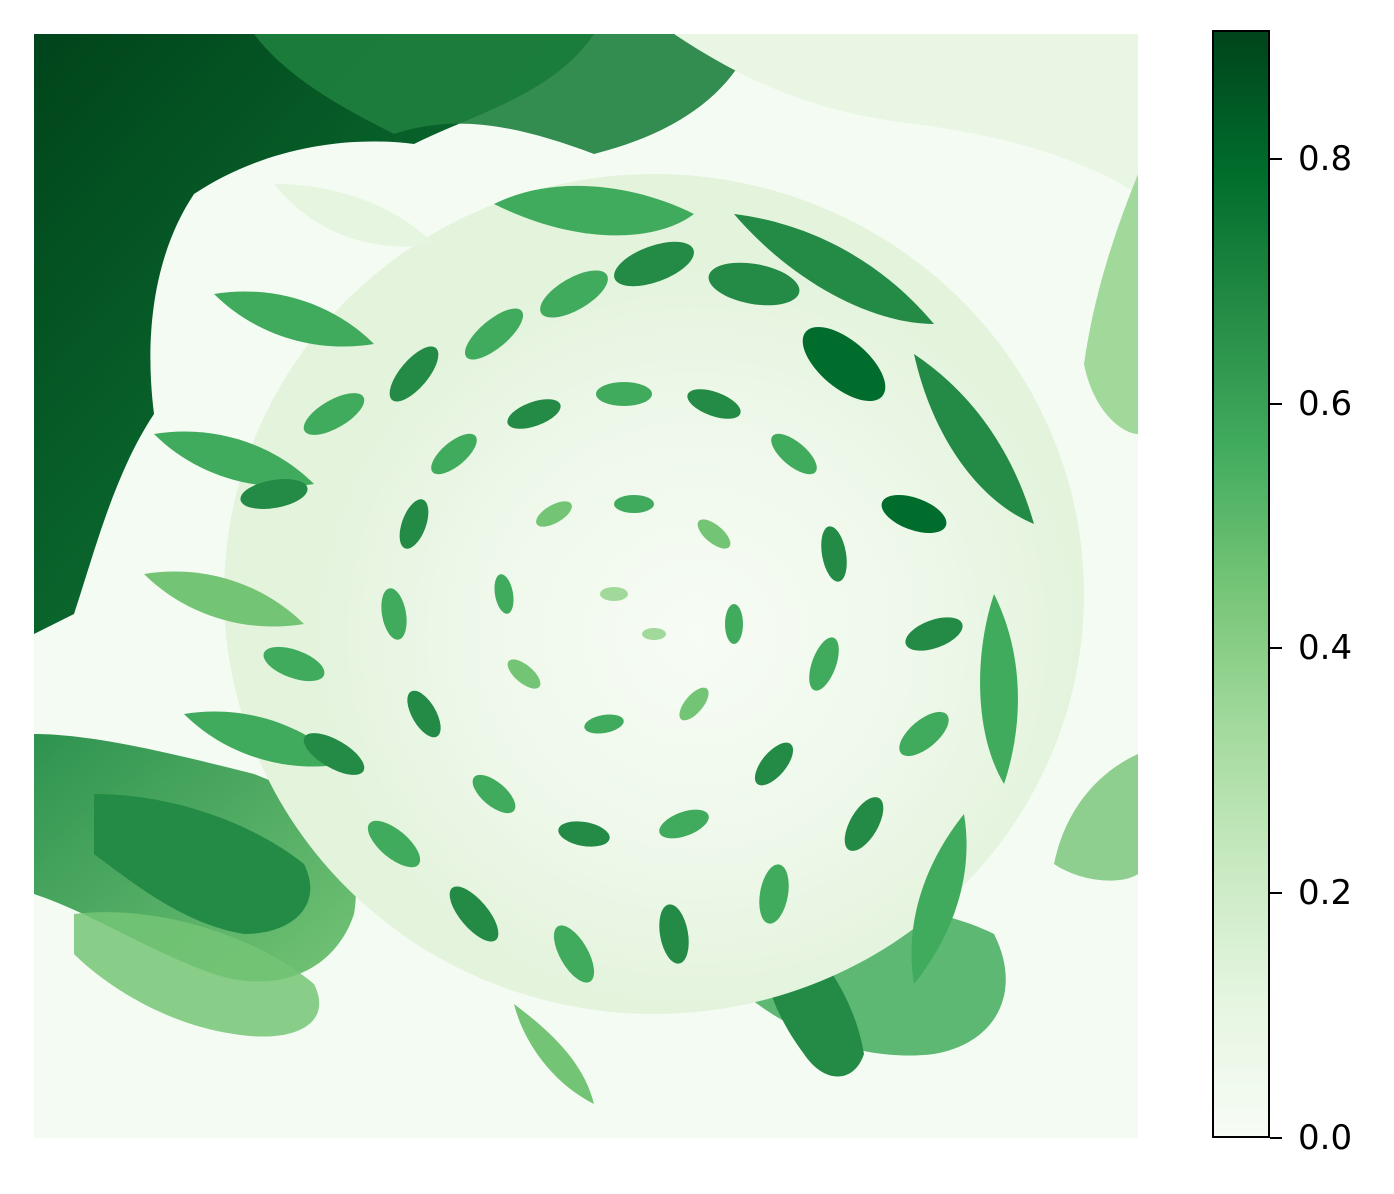 The image size is (1394, 1194). What do you see at coordinates (906, 114) in the screenshot?
I see `foliage-top-right-light` at bounding box center [906, 114].